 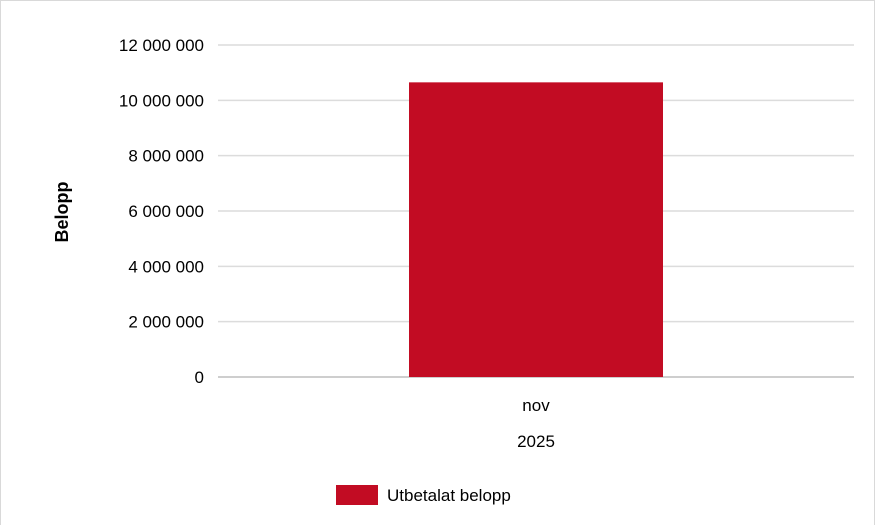 I want to click on y-tick-label: 4 000 000, so click(x=166, y=266).